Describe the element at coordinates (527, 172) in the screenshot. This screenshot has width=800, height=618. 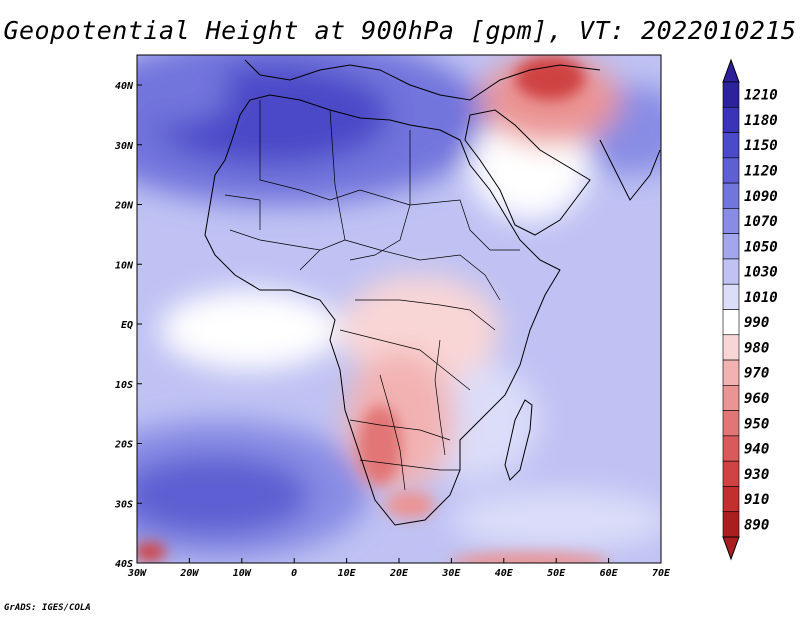
I see `arabia-coast` at that location.